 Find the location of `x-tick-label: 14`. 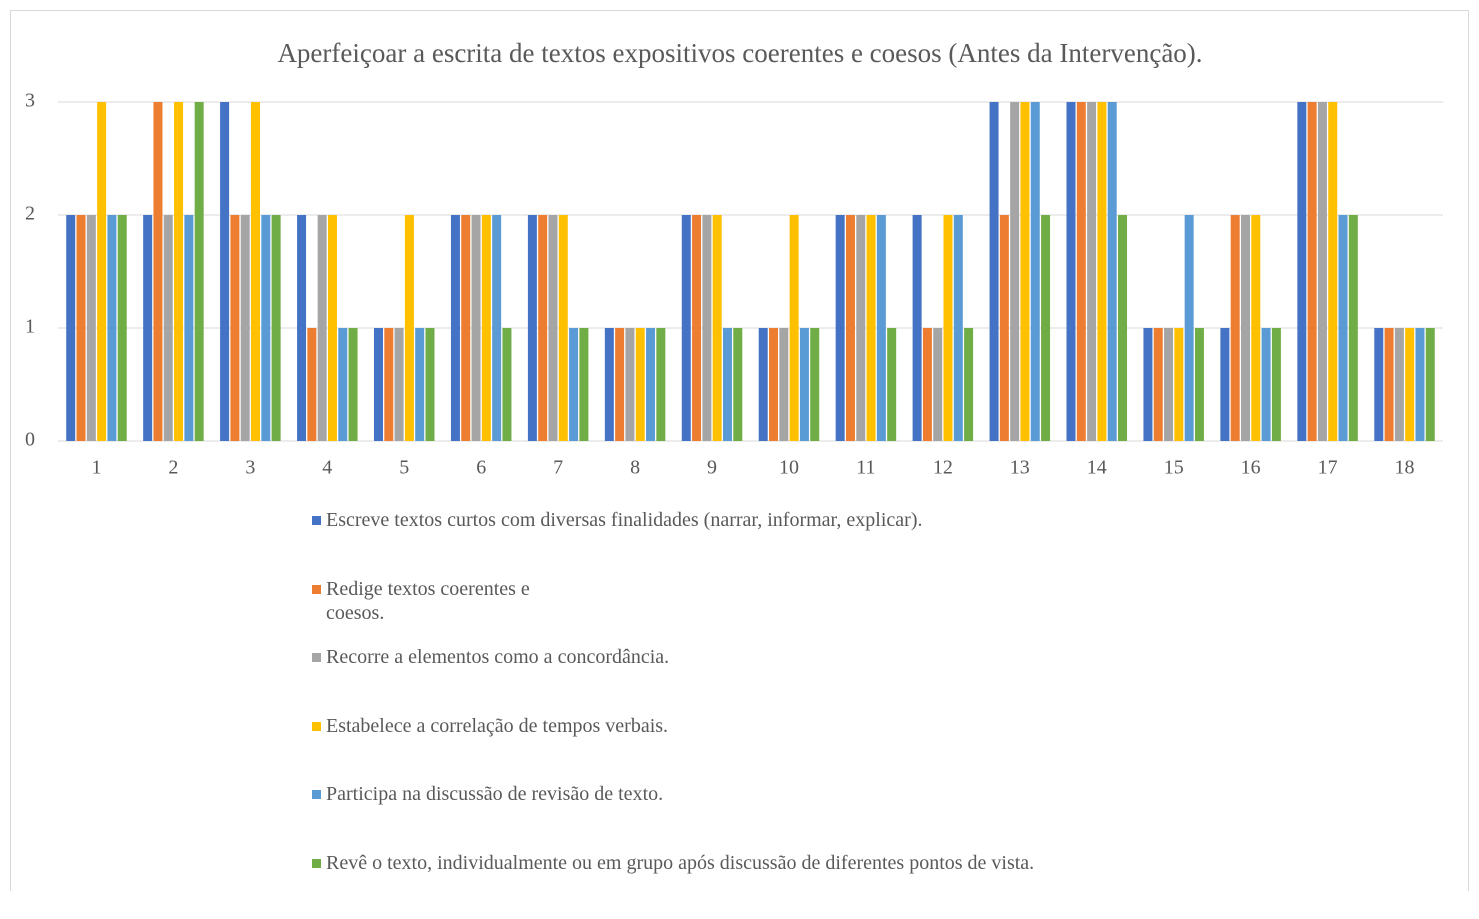

x-tick-label: 14 is located at coordinates (1097, 468).